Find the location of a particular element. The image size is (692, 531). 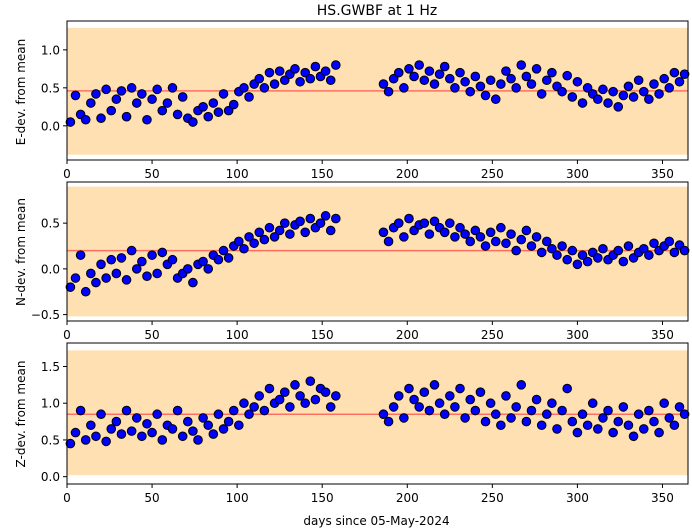

figure-title: HS.GWBF at 1 Hz is located at coordinates (377, 11).